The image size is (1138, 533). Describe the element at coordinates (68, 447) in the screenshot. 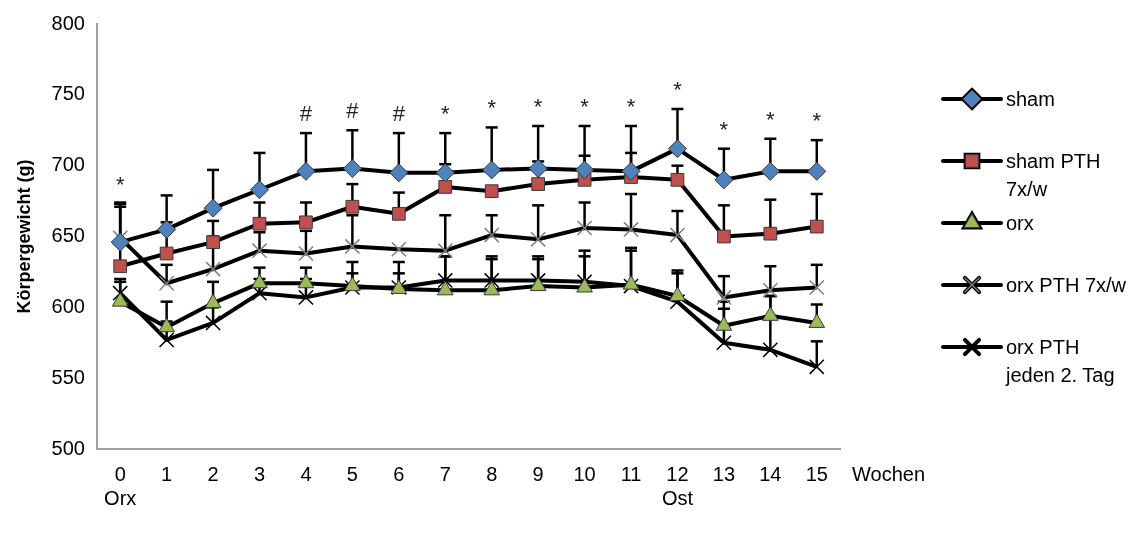

I see `y-tick-label: 500` at that location.